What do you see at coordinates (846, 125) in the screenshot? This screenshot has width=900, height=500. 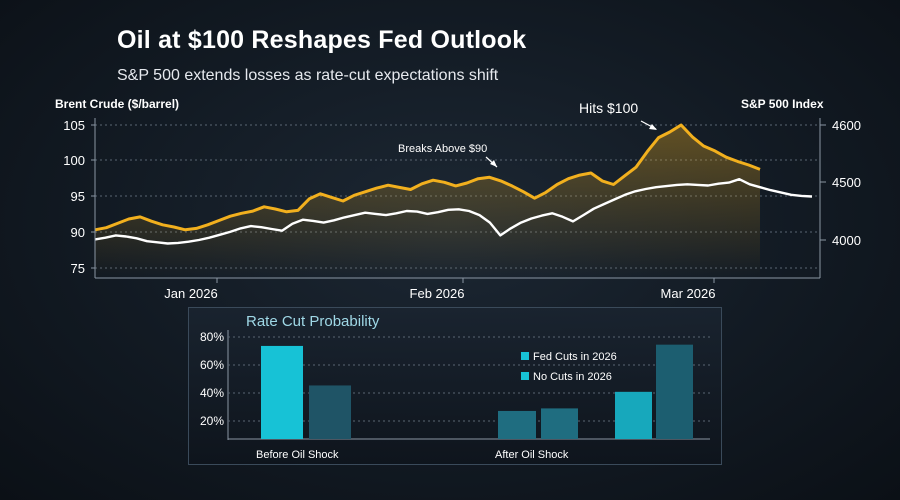 I see `right-tick-label: 4600` at bounding box center [846, 125].